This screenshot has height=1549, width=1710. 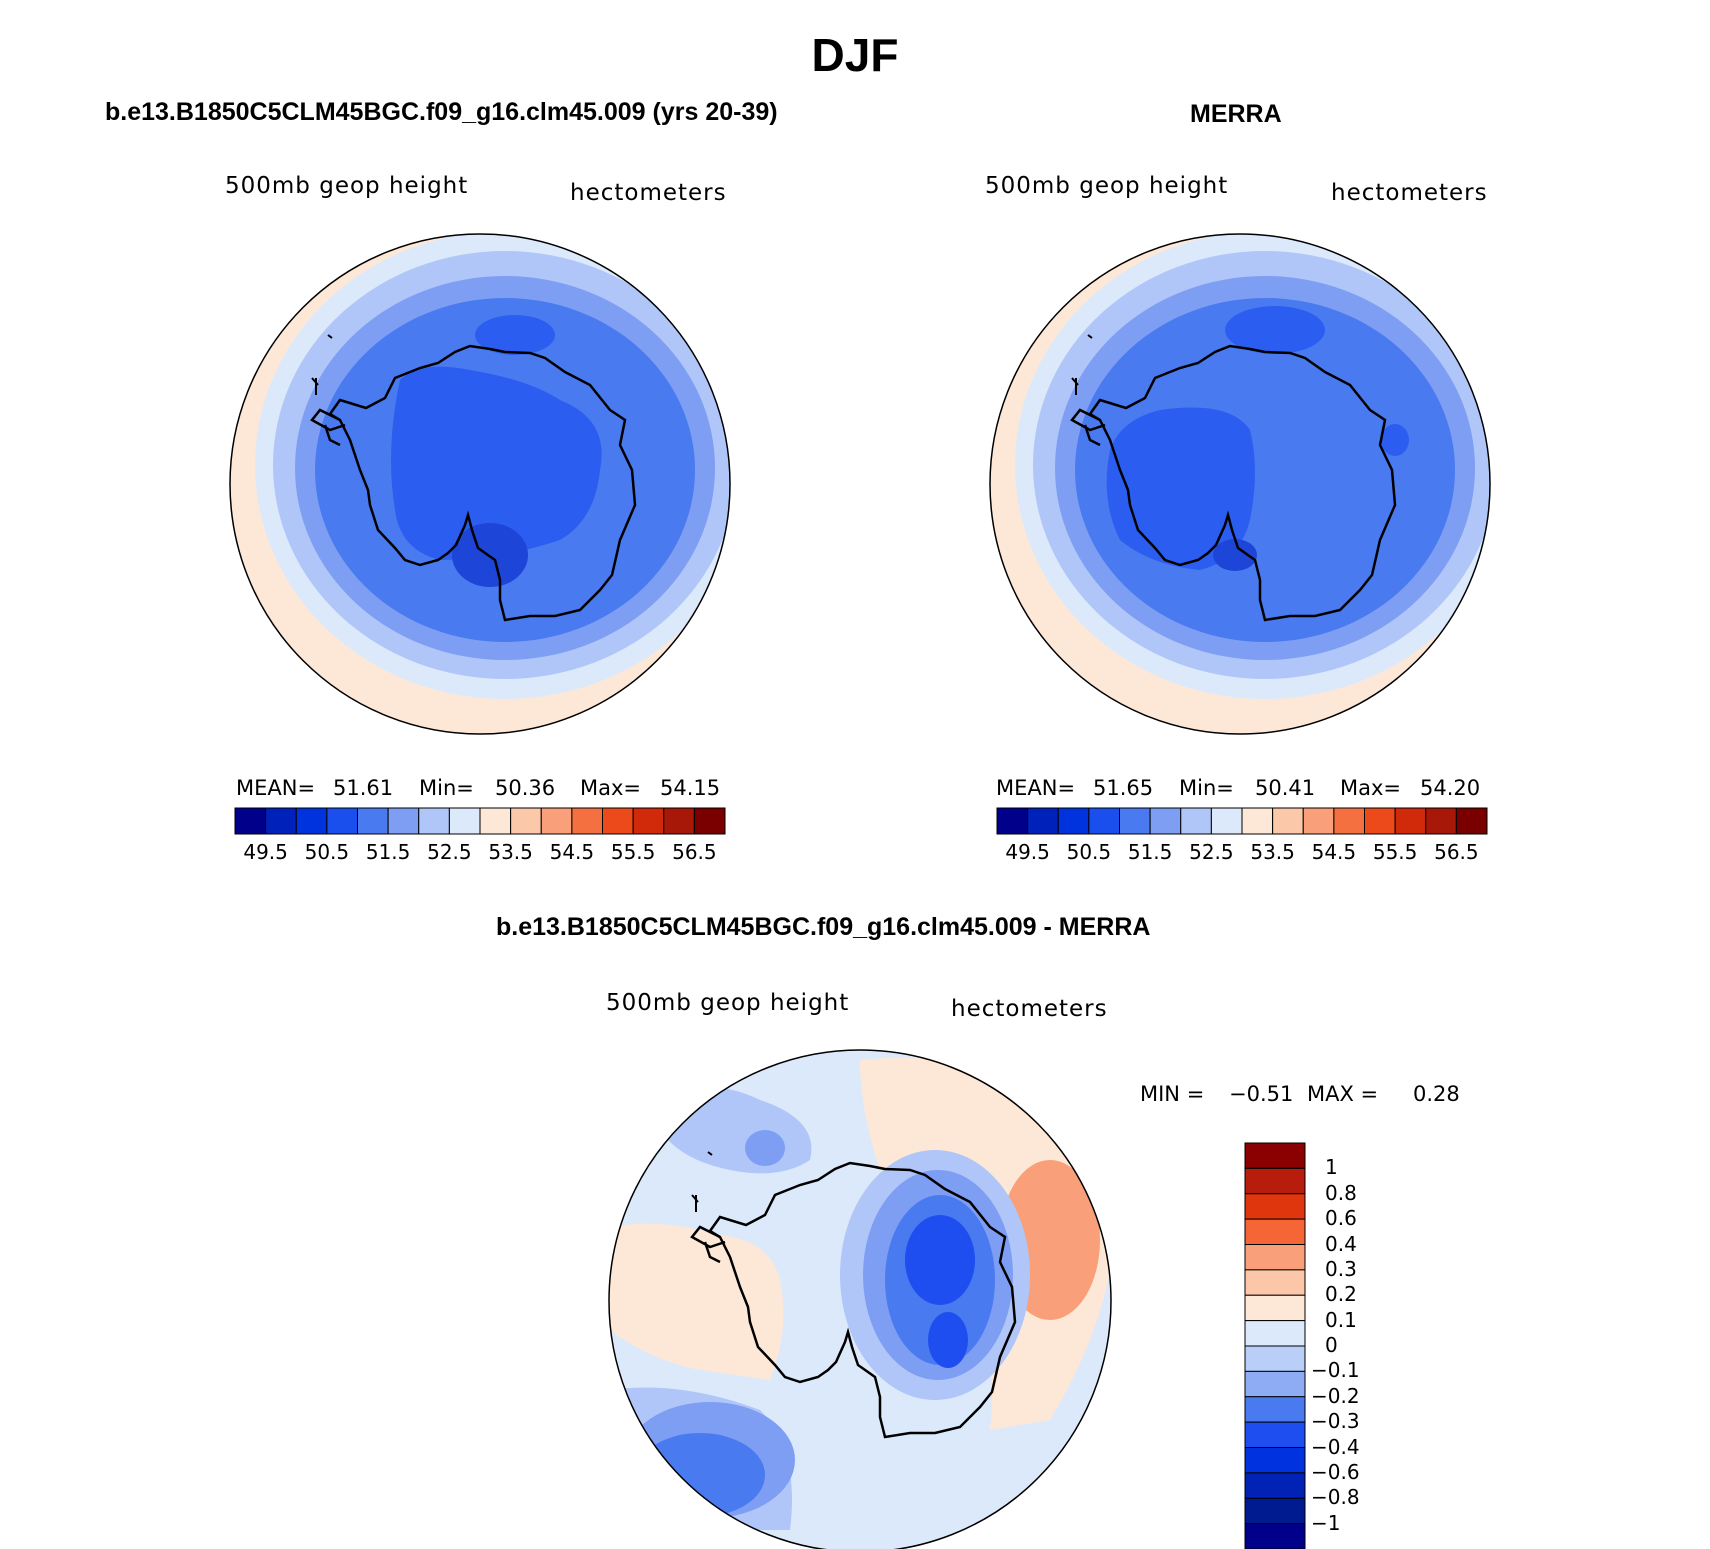 I want to click on antarctica-coastline, so click(x=862, y=1300).